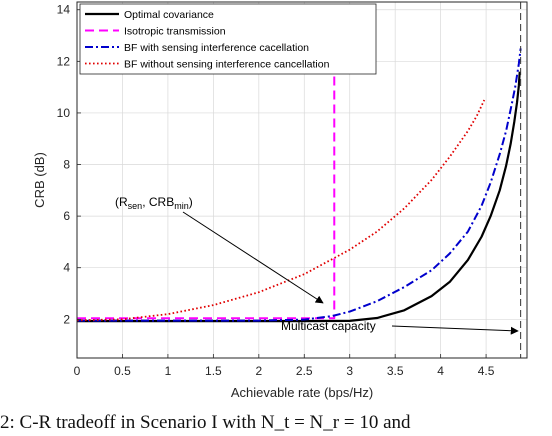 This screenshot has width=552, height=436. I want to click on x-tick-label: 3, so click(349, 371).